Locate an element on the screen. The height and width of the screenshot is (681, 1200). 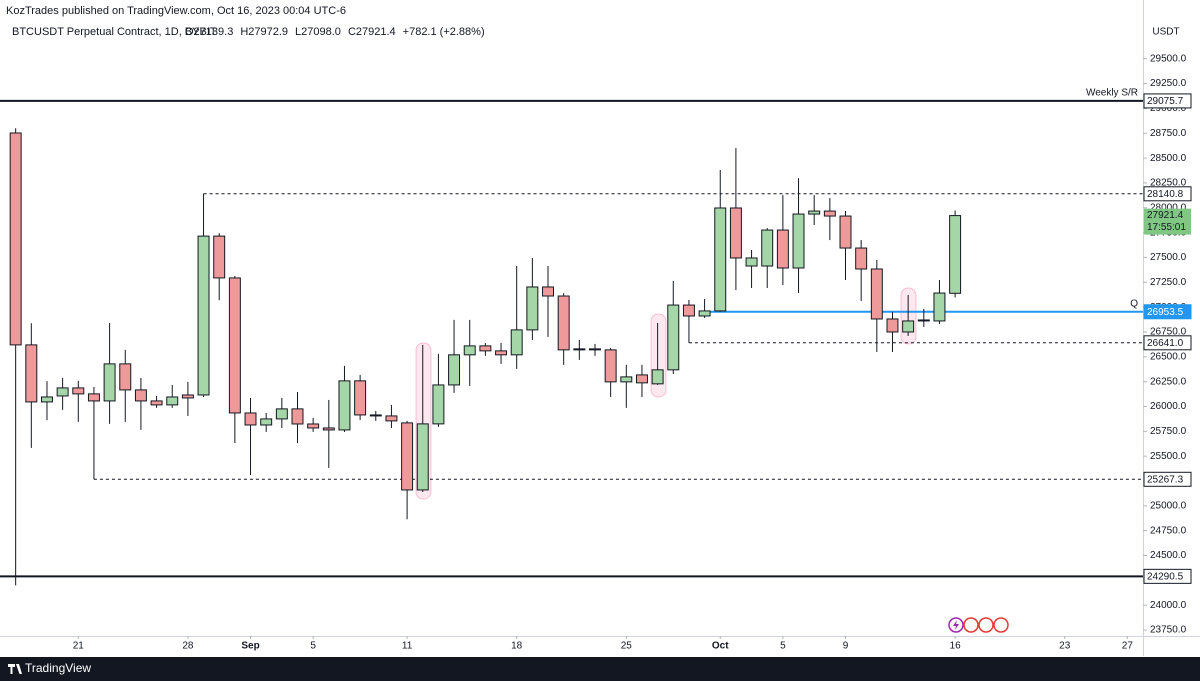
price-label: 28140.8 is located at coordinates (1165, 194).